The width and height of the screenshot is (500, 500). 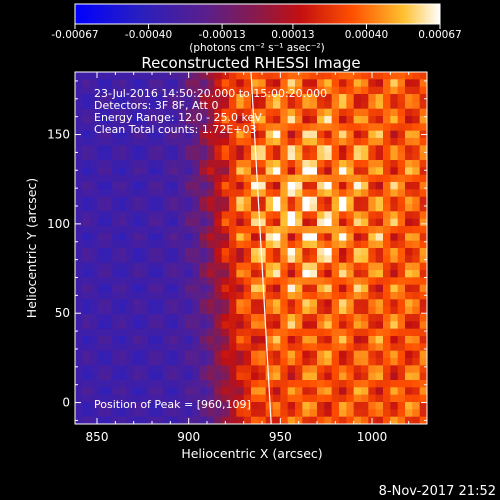 I want to click on y-axis-label: Heliocentric Y (arcsec), so click(x=31, y=248).